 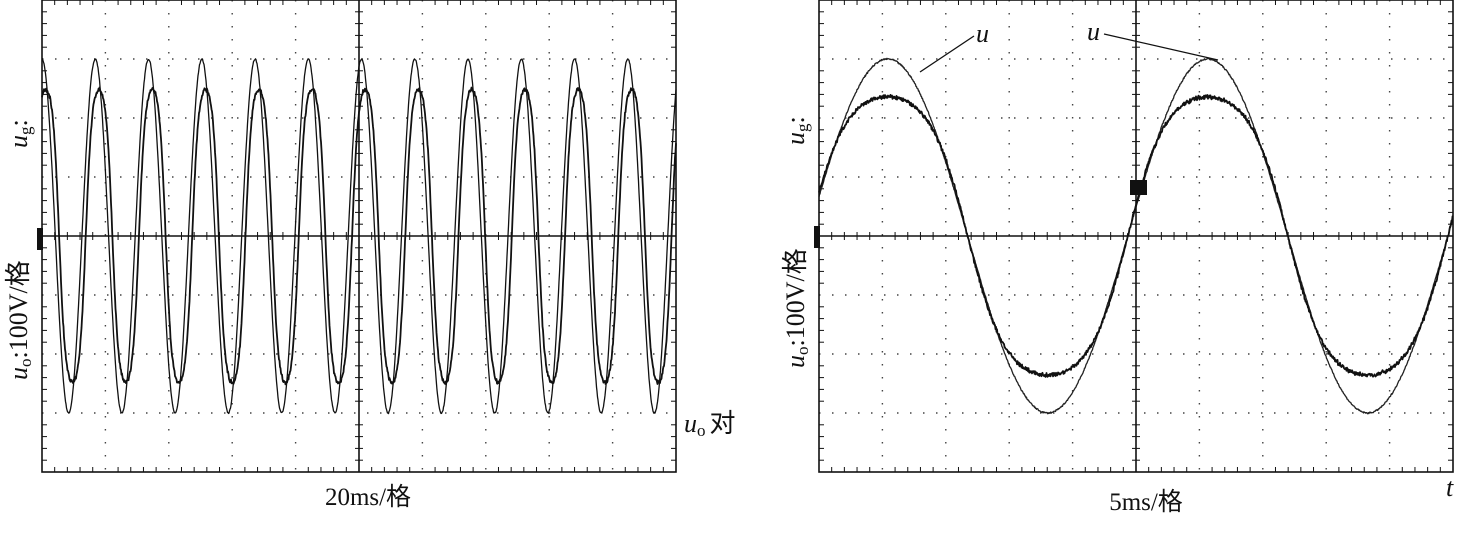 What do you see at coordinates (982, 33) in the screenshot?
I see `curve-label-u-1: u` at bounding box center [982, 33].